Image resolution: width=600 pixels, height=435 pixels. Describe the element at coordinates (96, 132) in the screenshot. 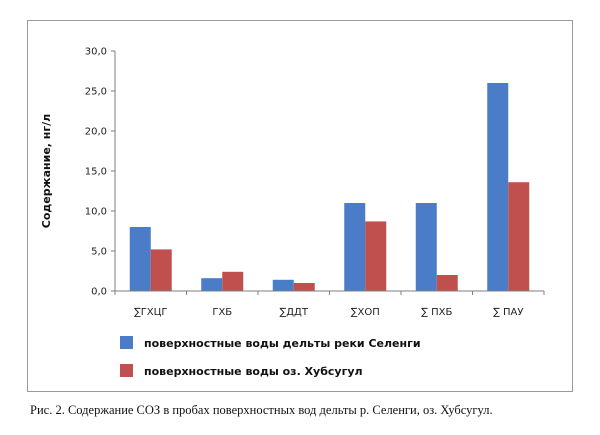

I see `y-tick-label: 20,0` at that location.